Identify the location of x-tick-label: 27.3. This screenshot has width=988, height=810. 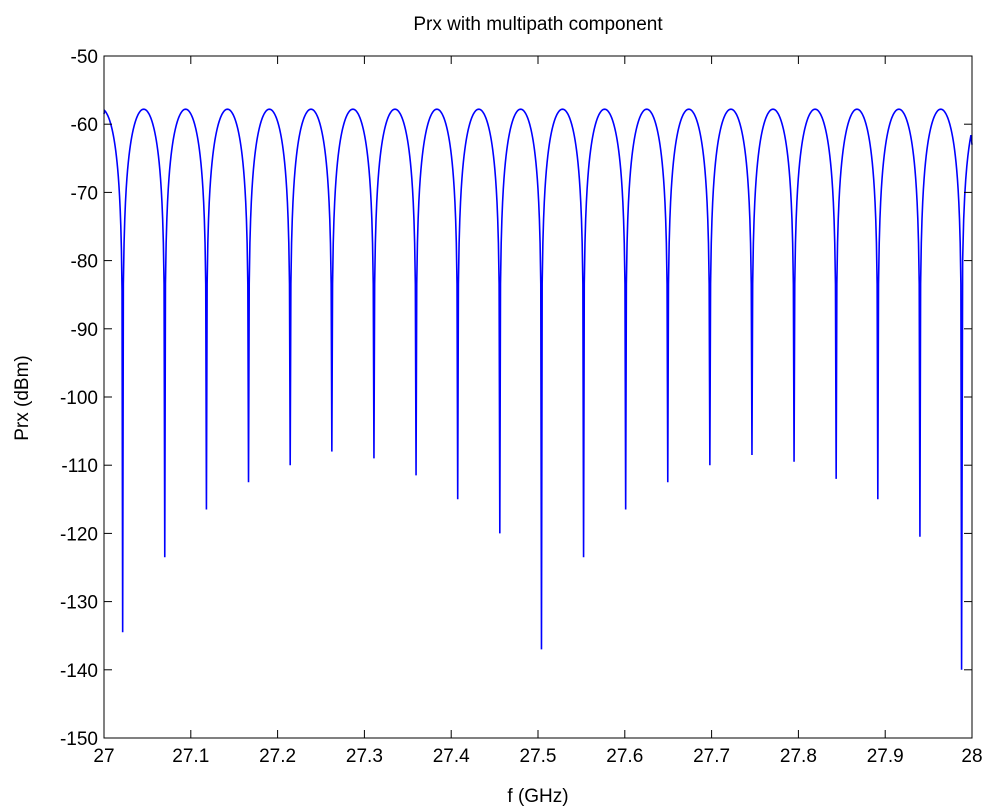
(364, 756).